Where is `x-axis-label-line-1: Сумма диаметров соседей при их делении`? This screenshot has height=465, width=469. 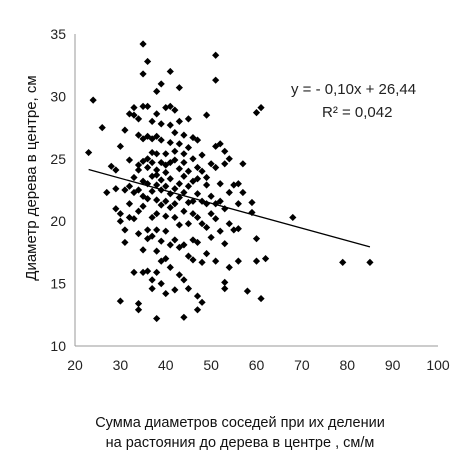 x-axis-label-line-1: Сумма диаметров соседей при их делении is located at coordinates (240, 423).